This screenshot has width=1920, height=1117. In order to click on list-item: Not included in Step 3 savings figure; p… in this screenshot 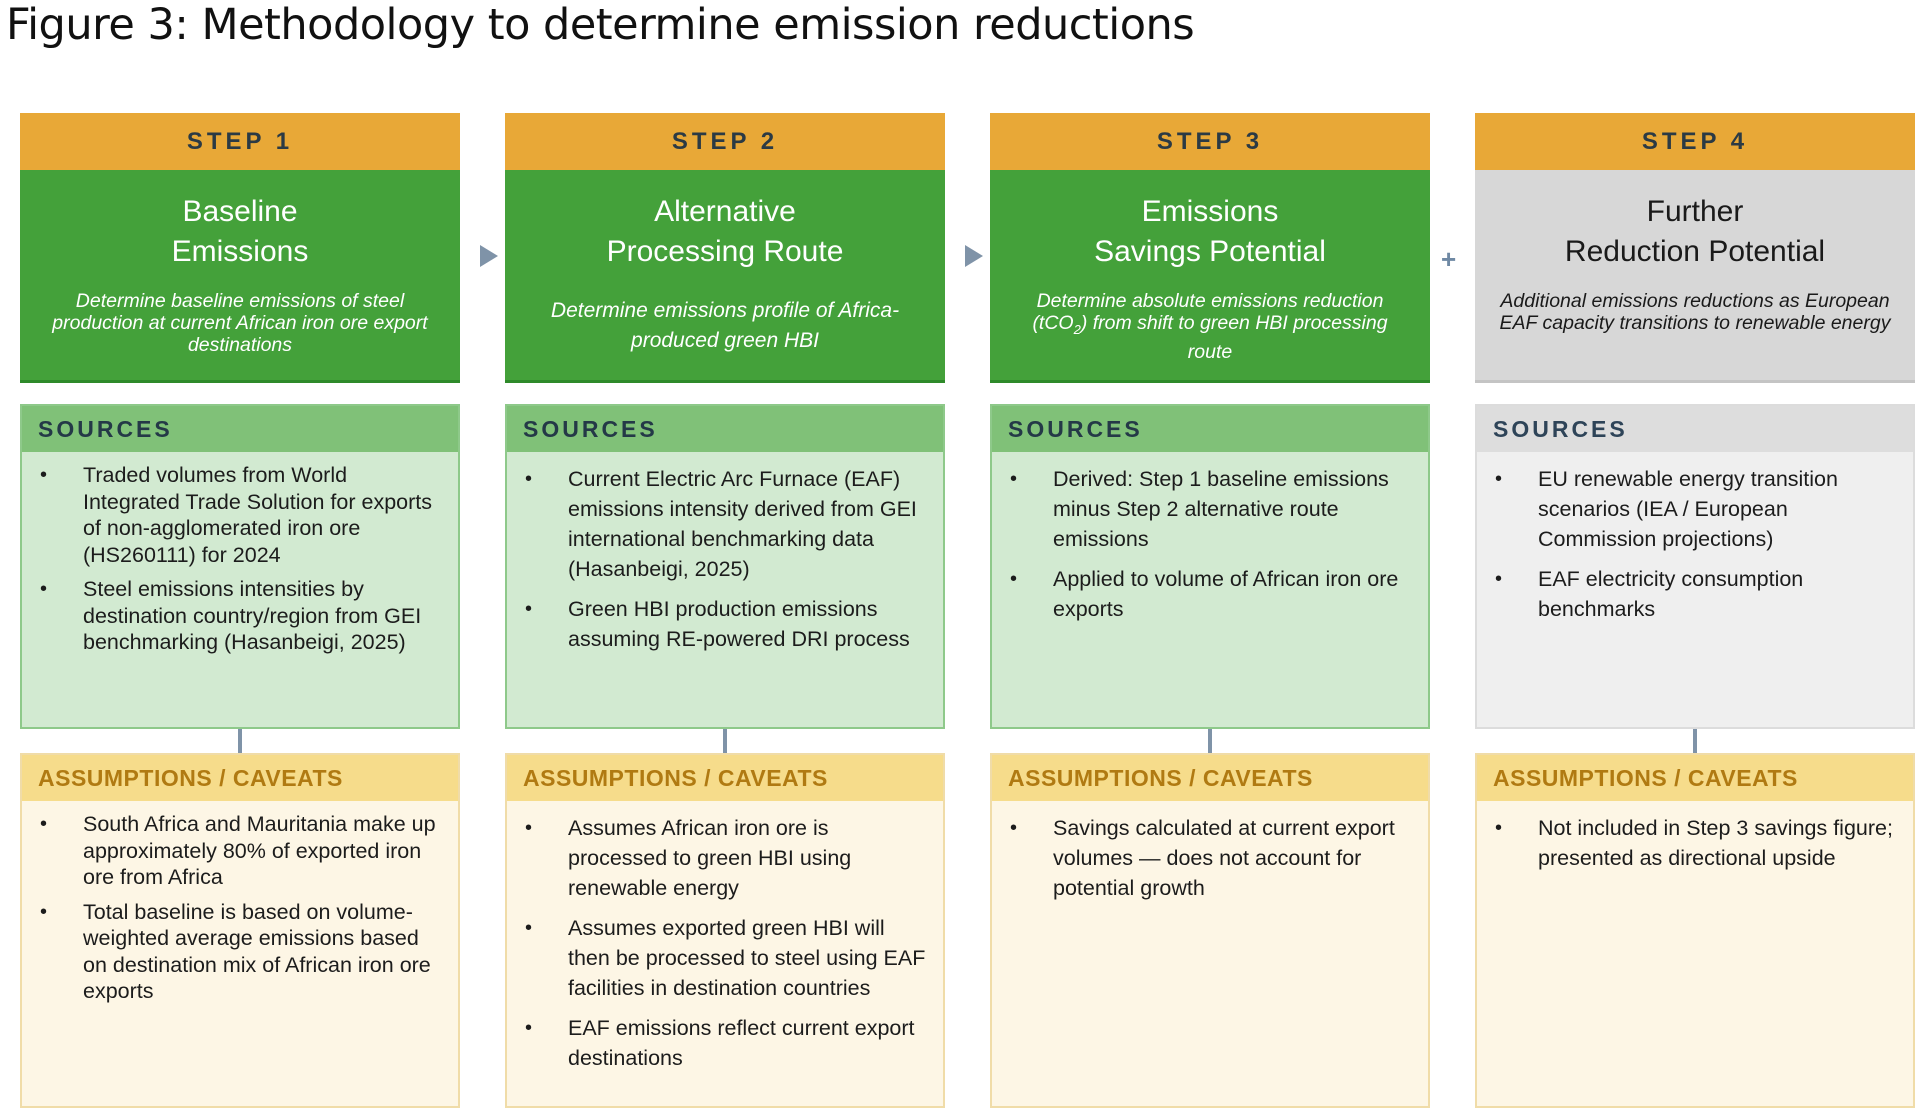, I will do `click(1687, 843)`.